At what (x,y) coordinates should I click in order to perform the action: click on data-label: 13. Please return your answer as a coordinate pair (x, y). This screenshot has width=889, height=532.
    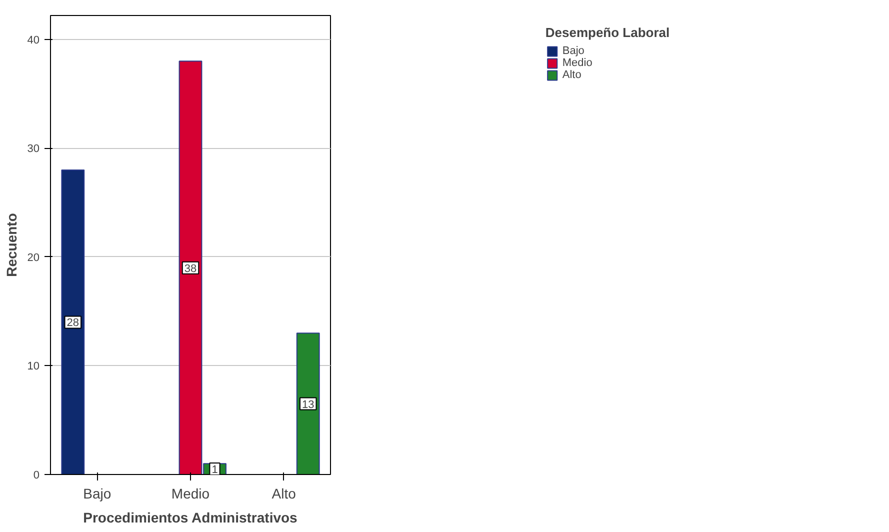
    Looking at the image, I should click on (308, 404).